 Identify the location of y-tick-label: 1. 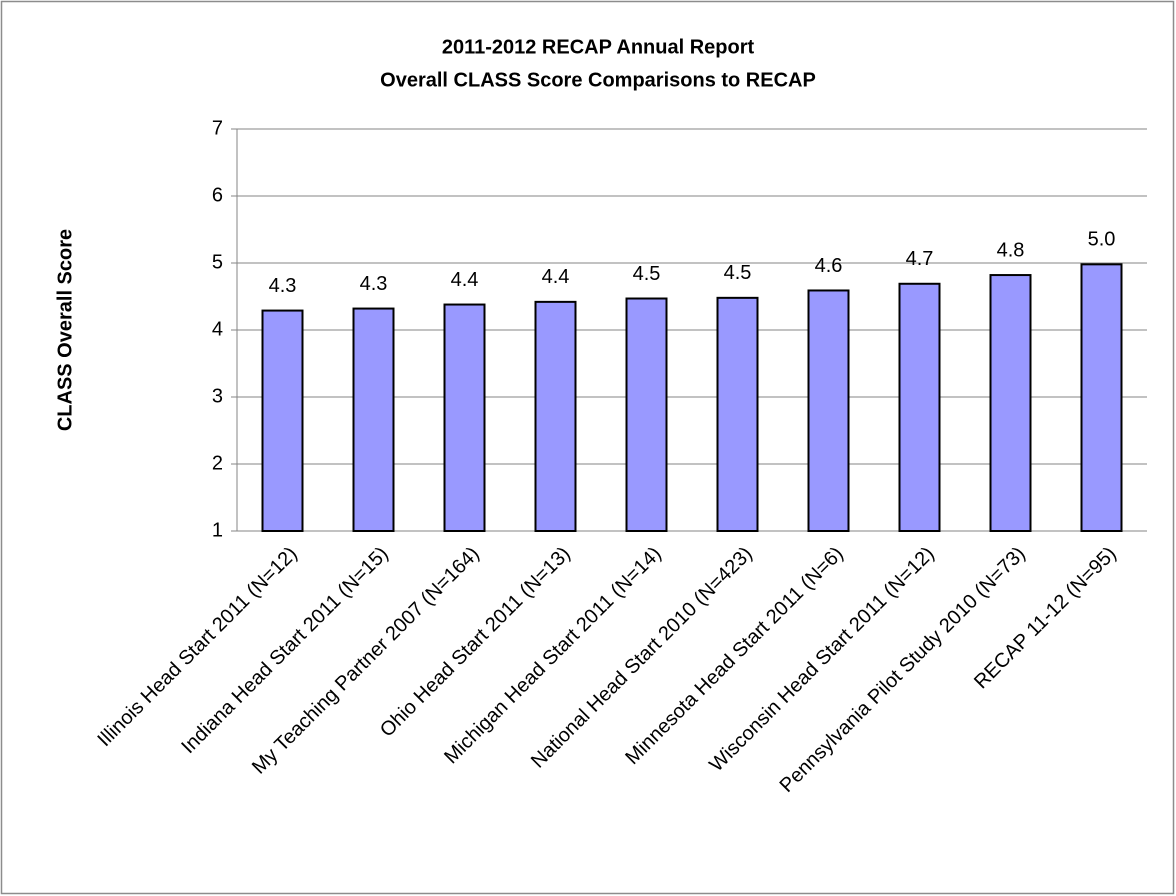
(217, 530).